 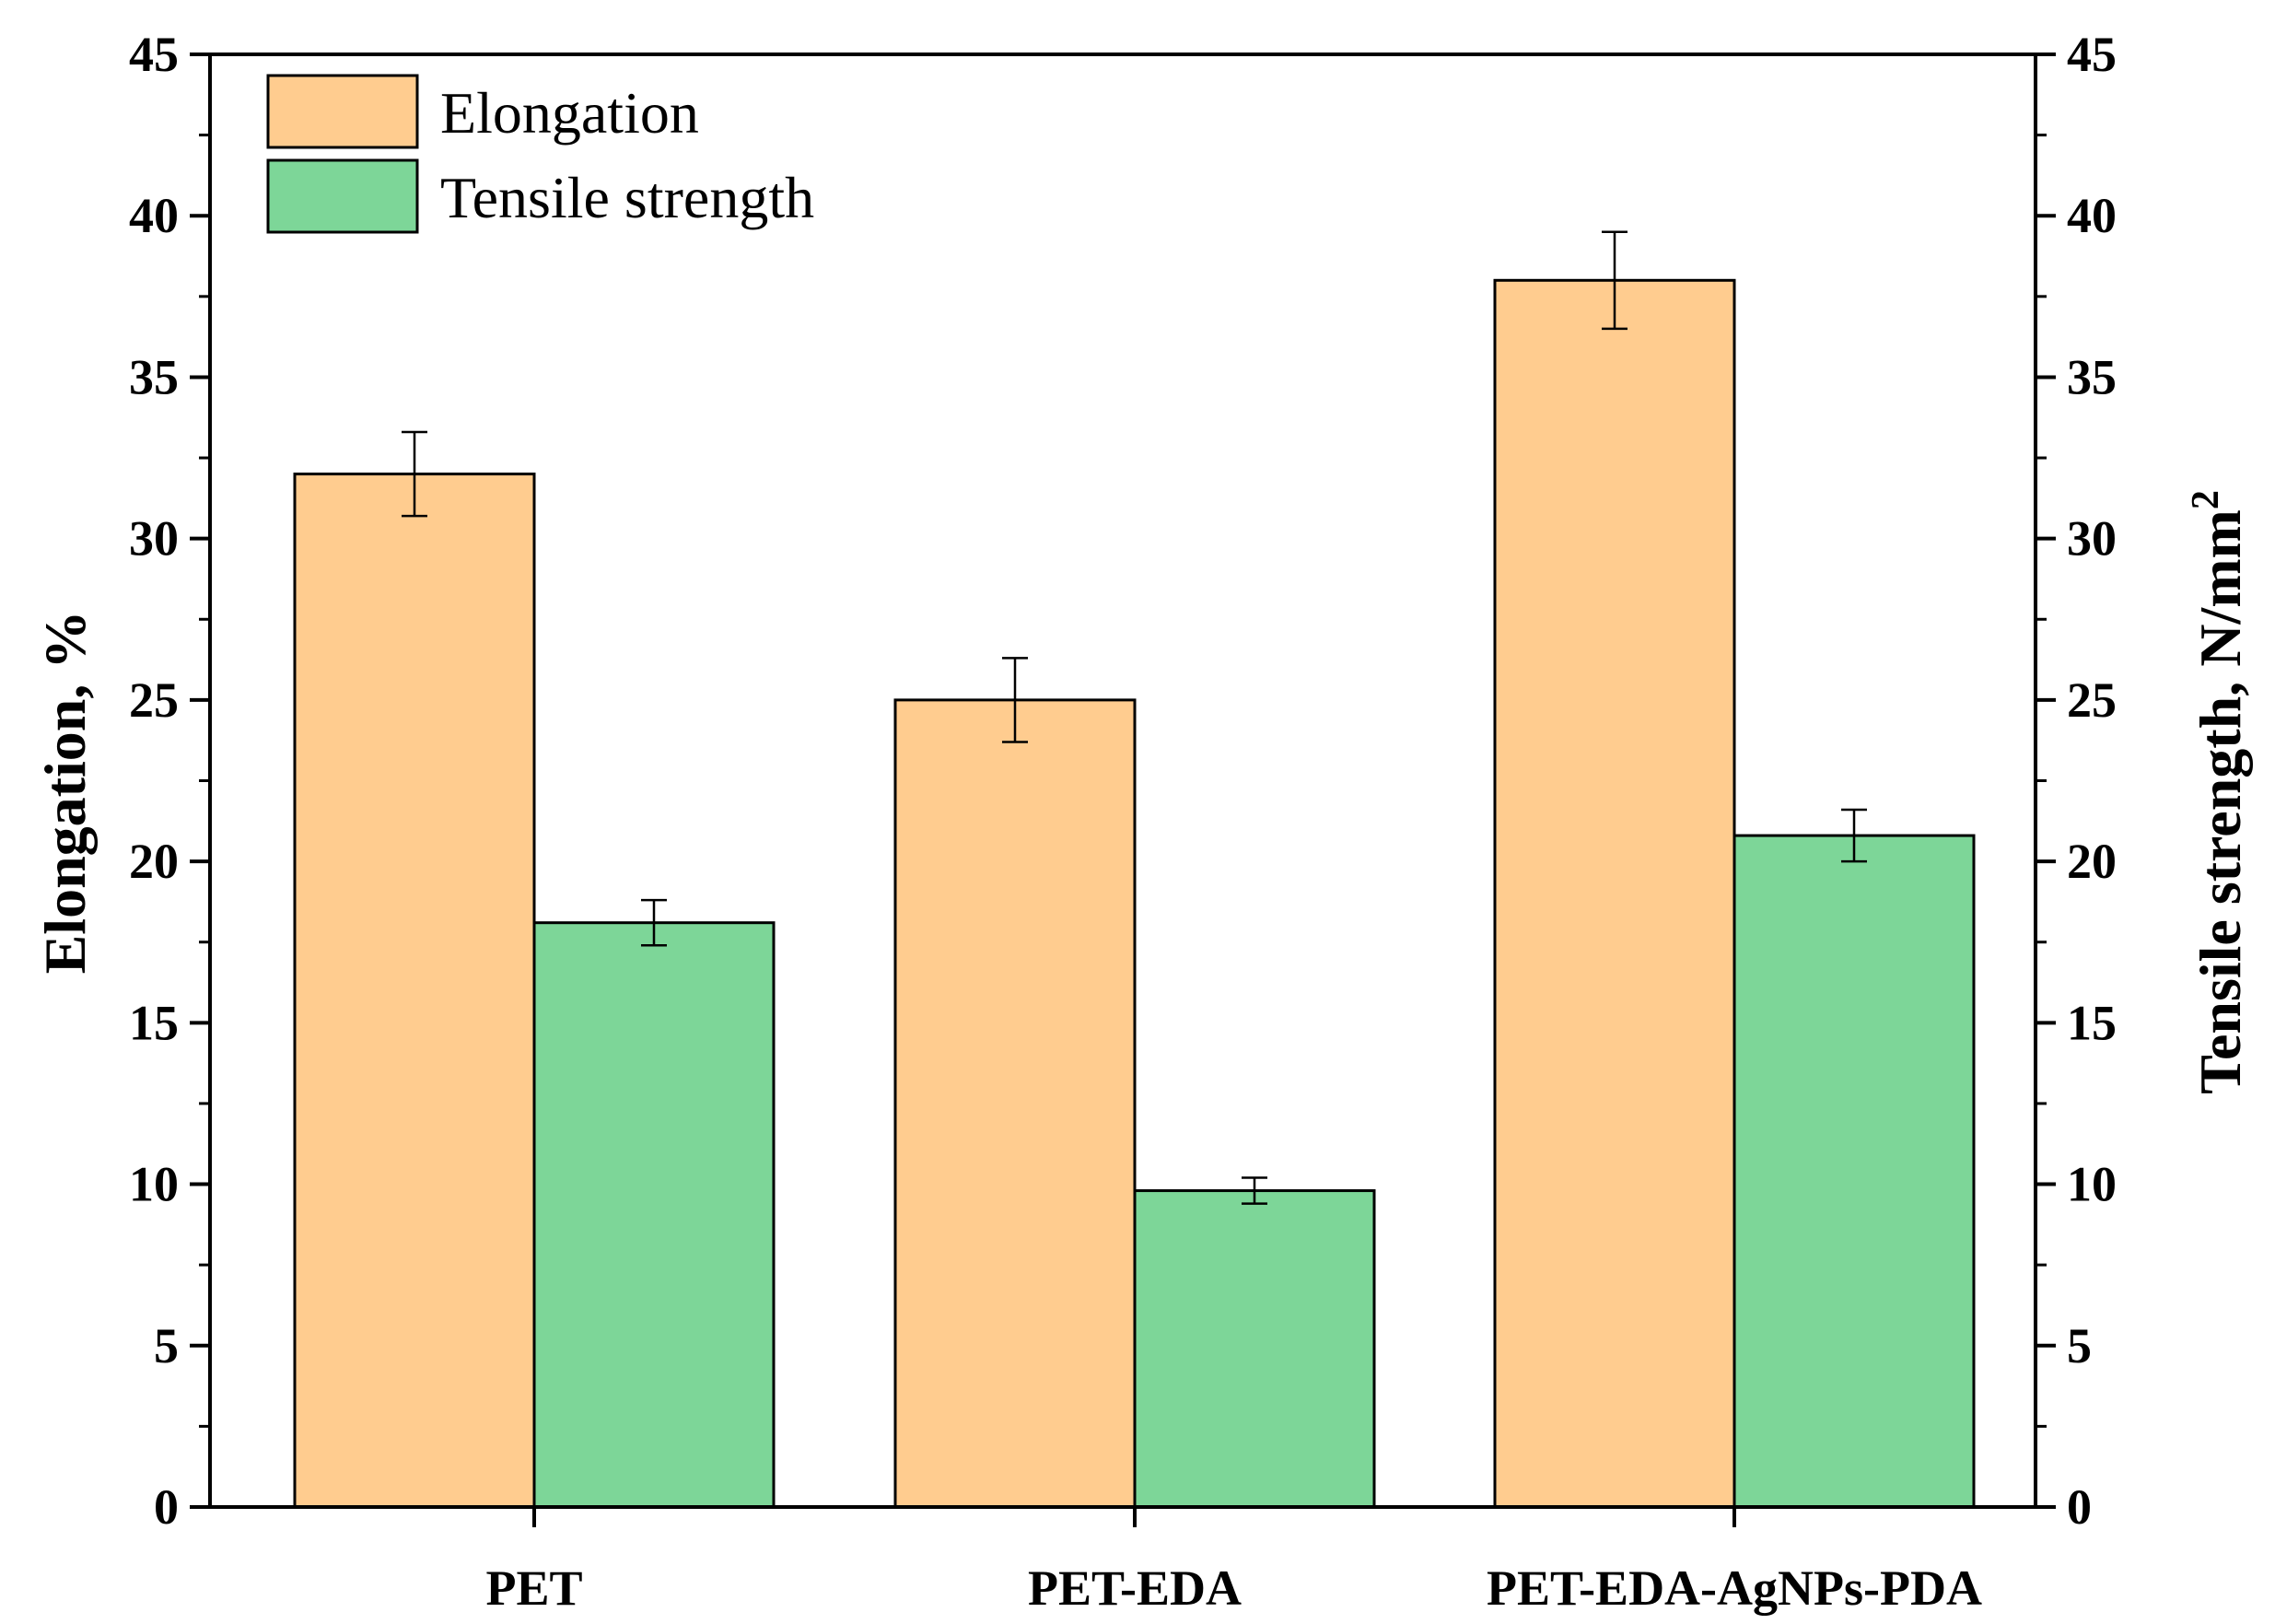 What do you see at coordinates (627, 197) in the screenshot?
I see `legend-label-tensile-strength: Tensile strength` at bounding box center [627, 197].